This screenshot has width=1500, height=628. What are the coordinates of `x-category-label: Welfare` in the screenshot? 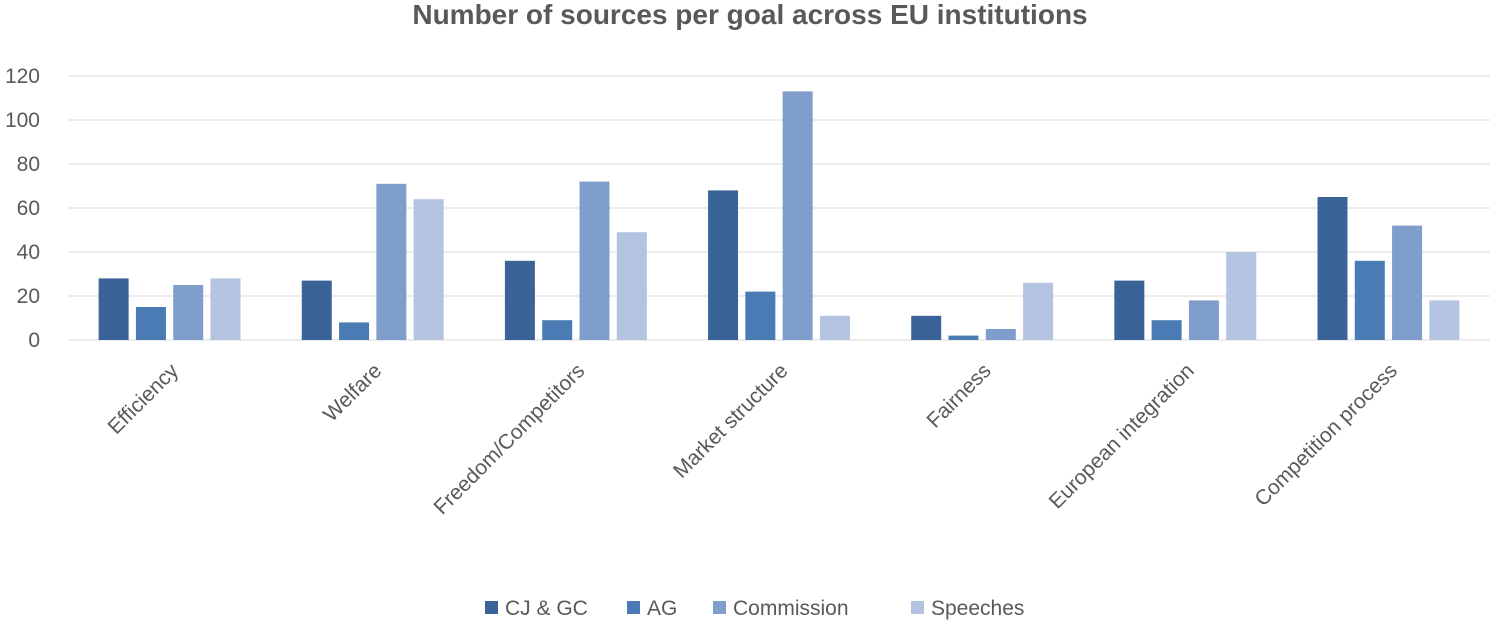 It's located at (352, 392).